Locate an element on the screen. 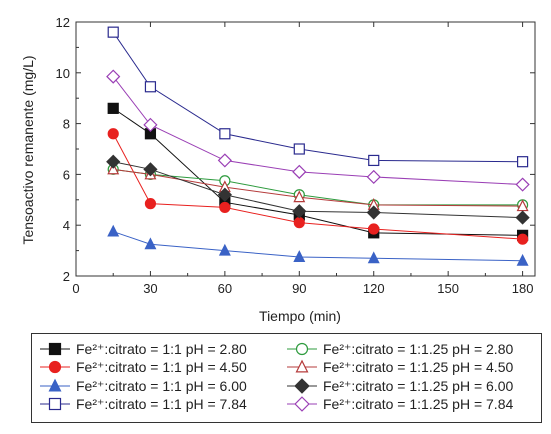 The height and width of the screenshot is (434, 551). x-tick-label: 150 is located at coordinates (448, 288).